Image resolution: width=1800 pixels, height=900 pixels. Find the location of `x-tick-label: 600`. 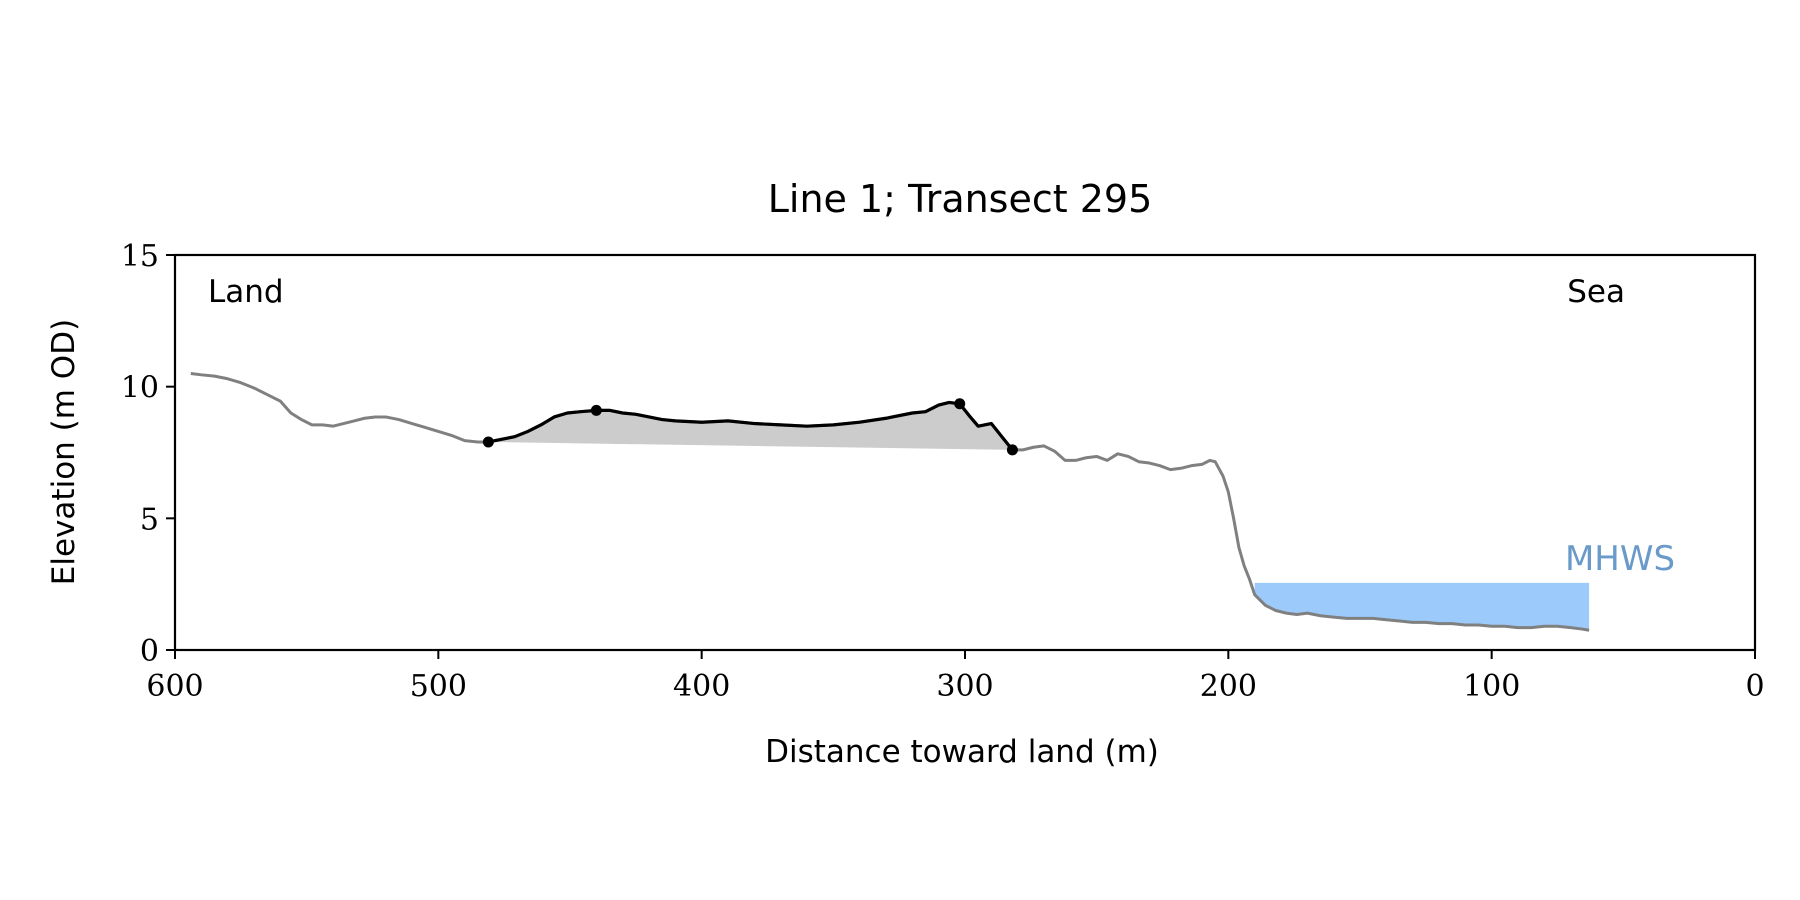

x-tick-label: 600 is located at coordinates (174, 686).